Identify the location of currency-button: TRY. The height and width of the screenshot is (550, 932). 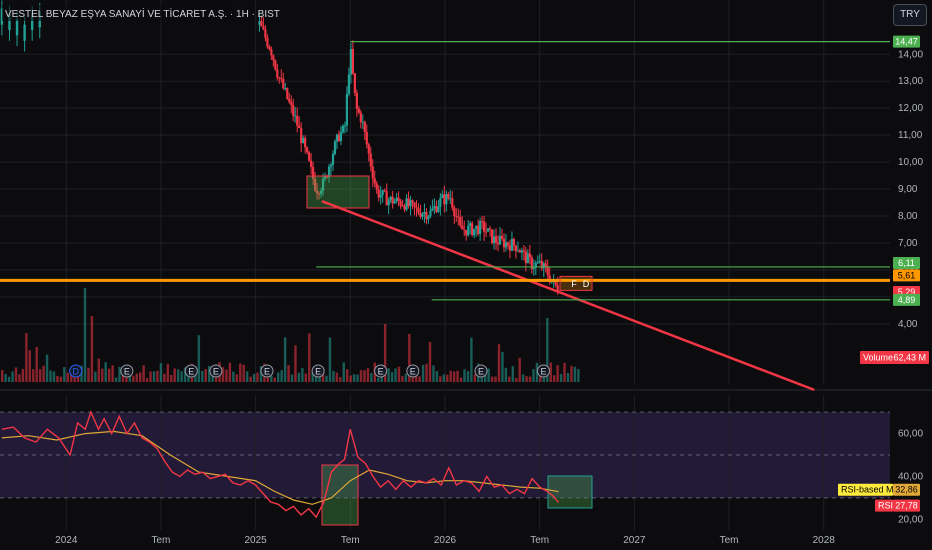
(910, 15).